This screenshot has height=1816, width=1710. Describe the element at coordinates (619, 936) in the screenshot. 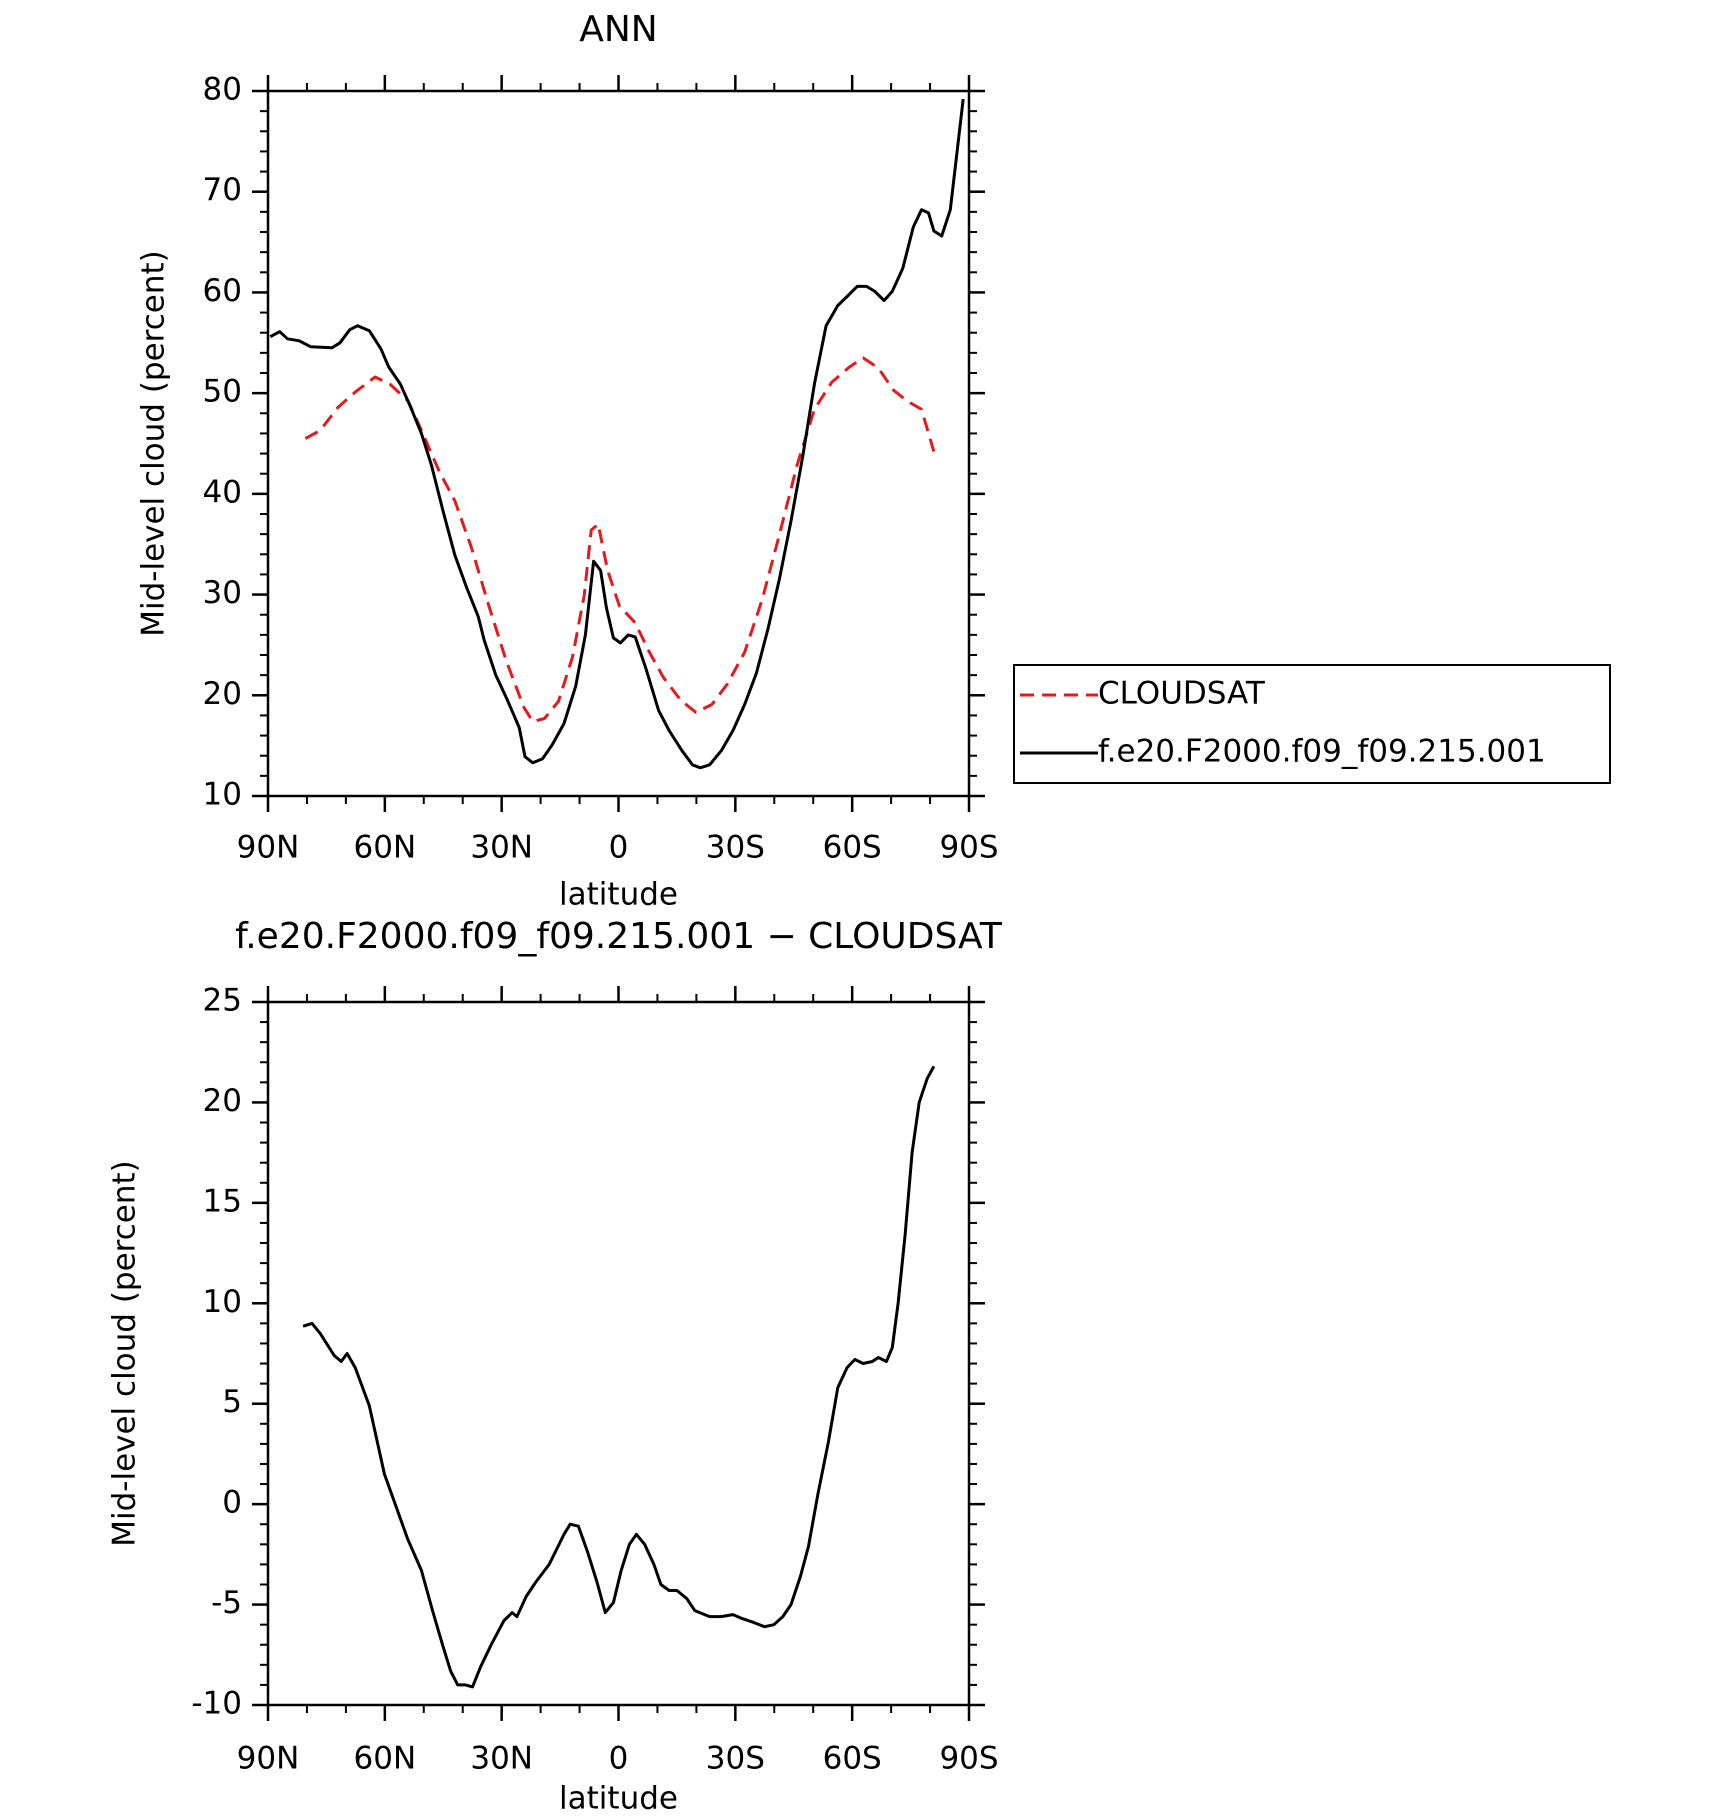

I see `chart-title: f.e20.F2000.f09_f09.215.001 − CLOUDSAT` at that location.